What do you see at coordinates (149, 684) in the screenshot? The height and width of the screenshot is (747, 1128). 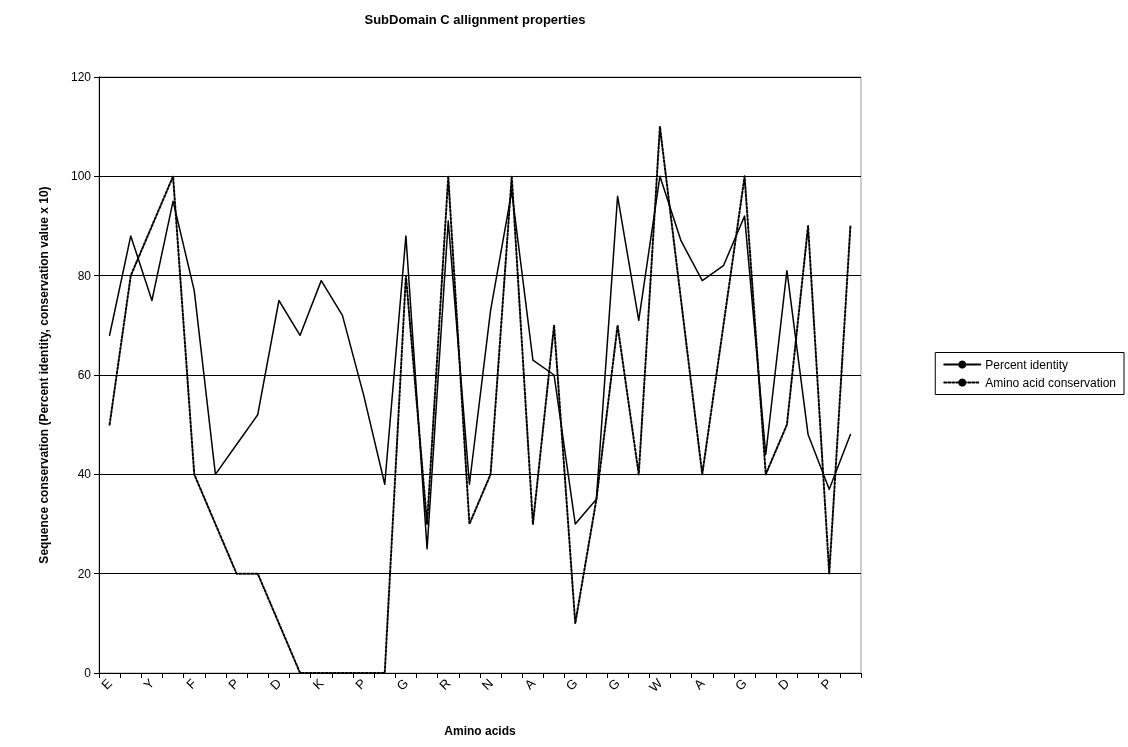 I see `x-tick-label: Y` at bounding box center [149, 684].